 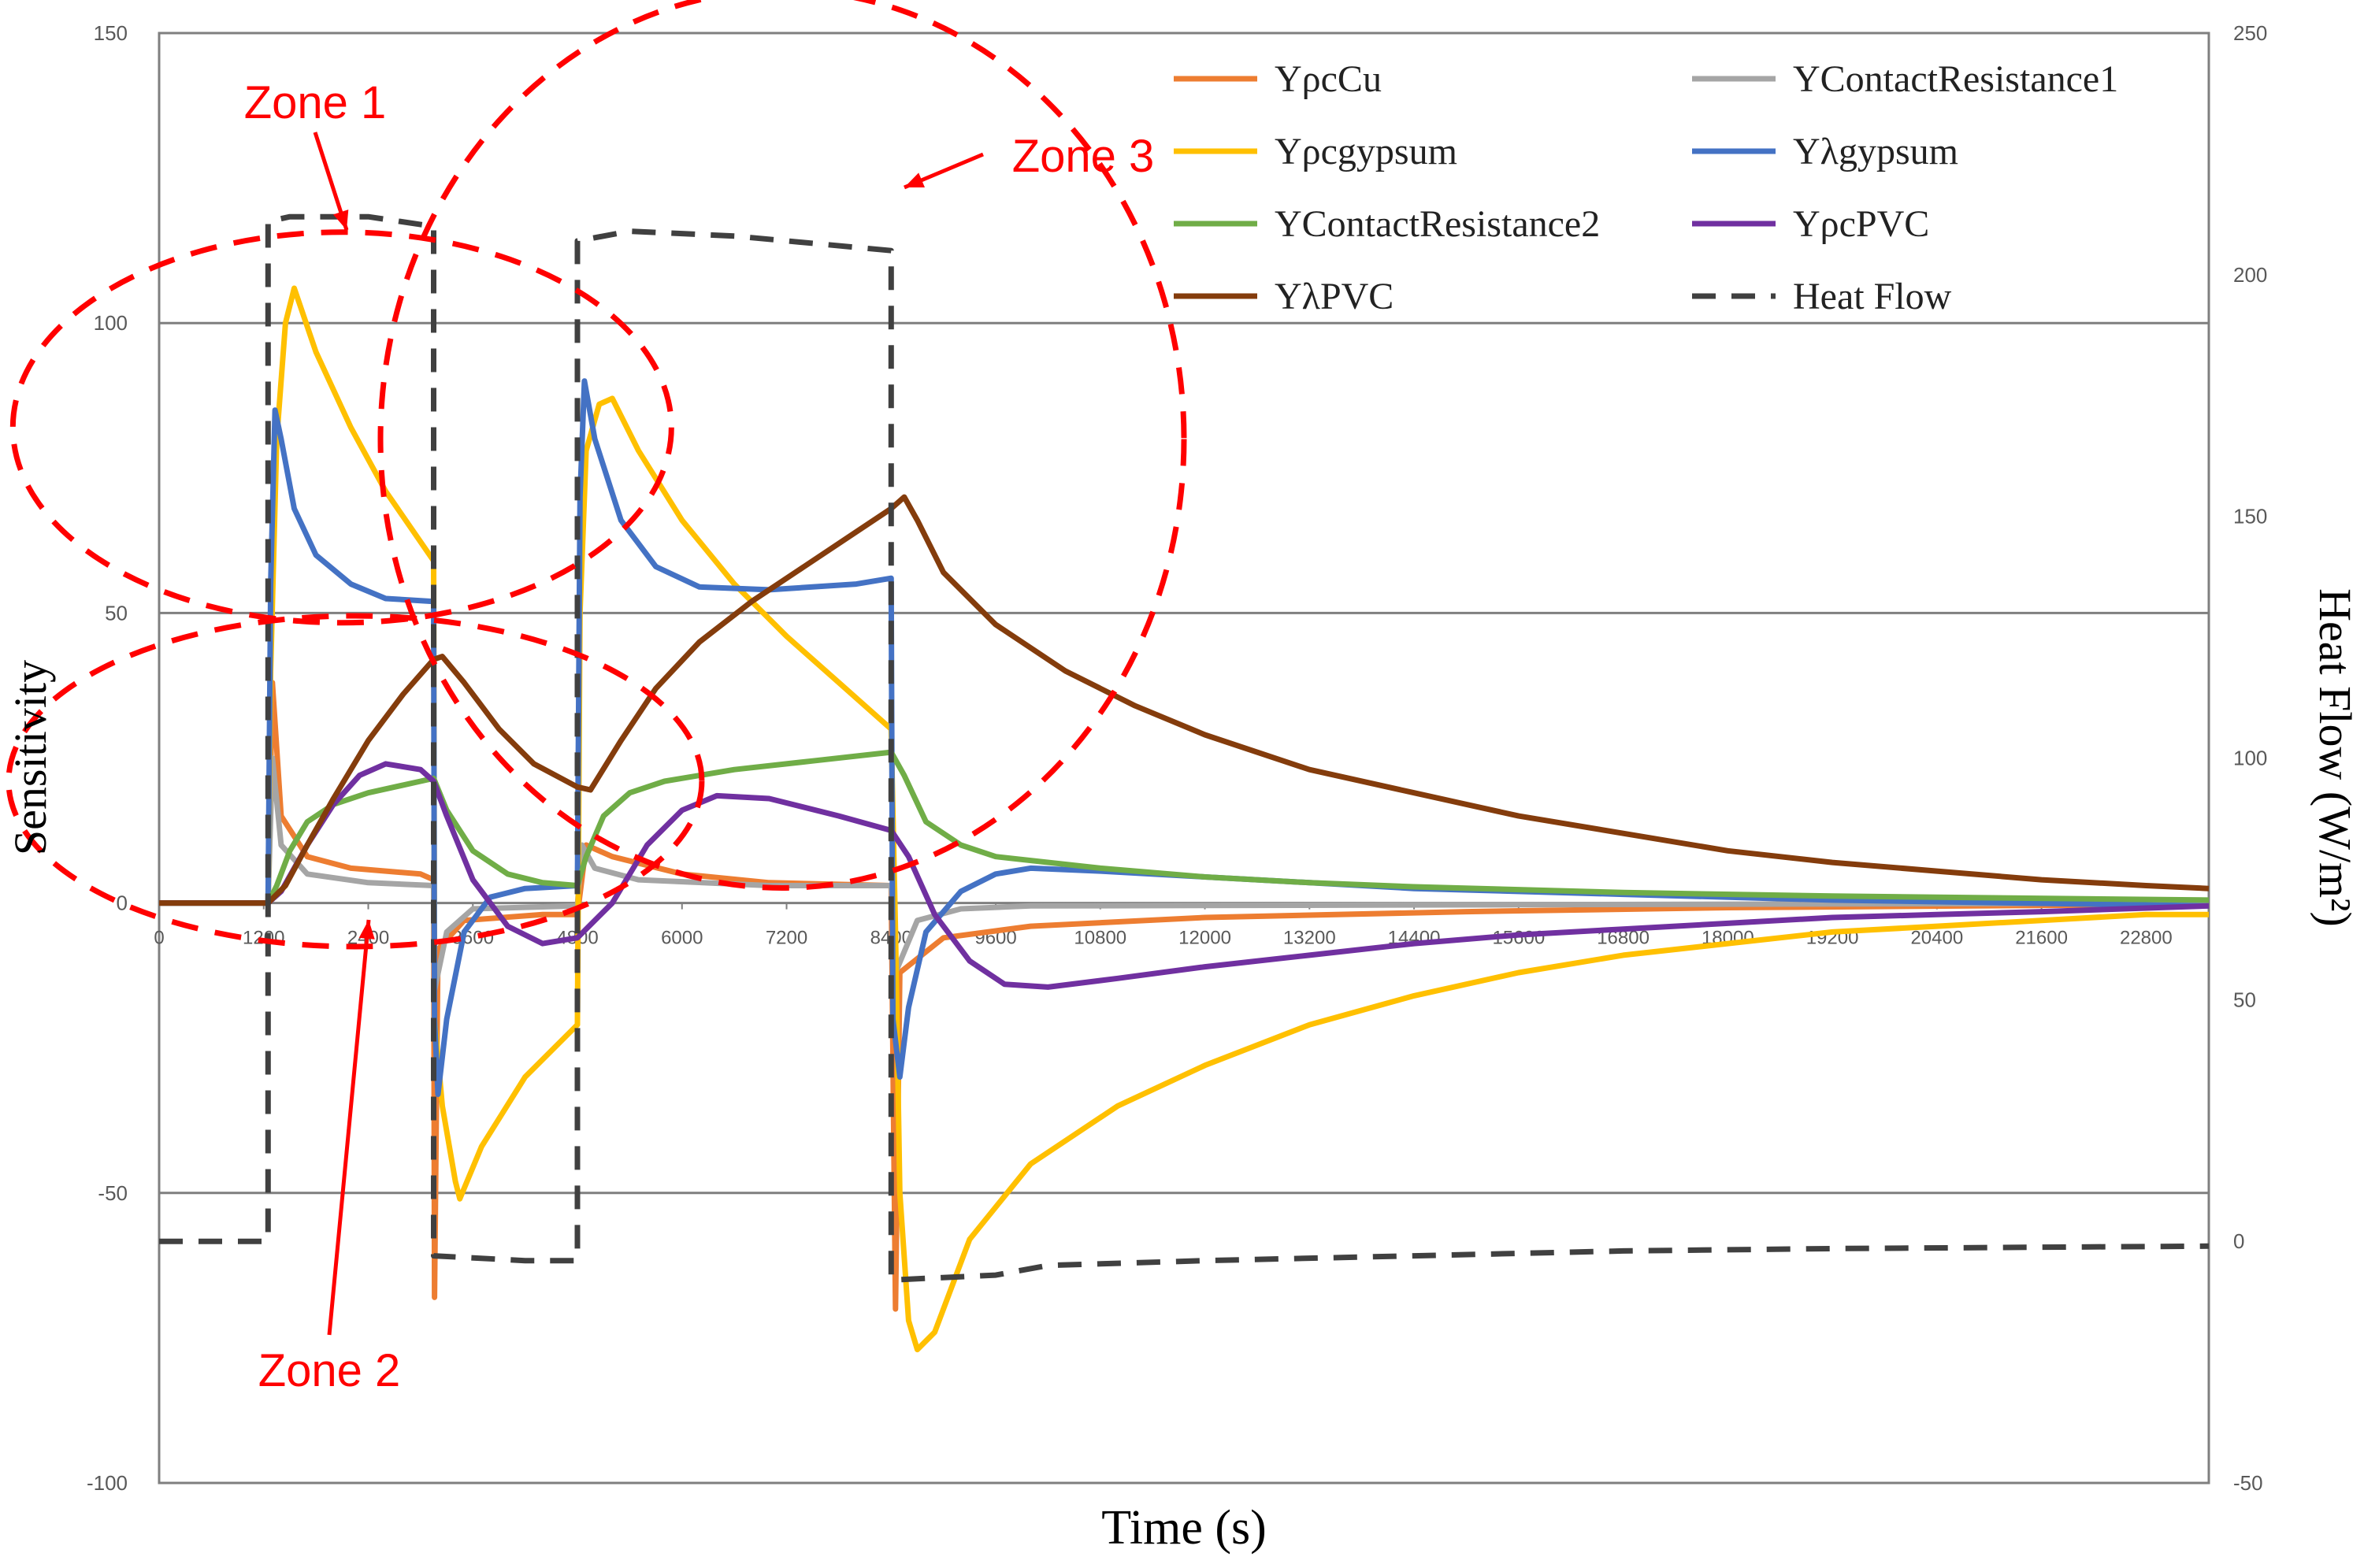 I want to click on zone-1-arrow-head, so click(x=341, y=219).